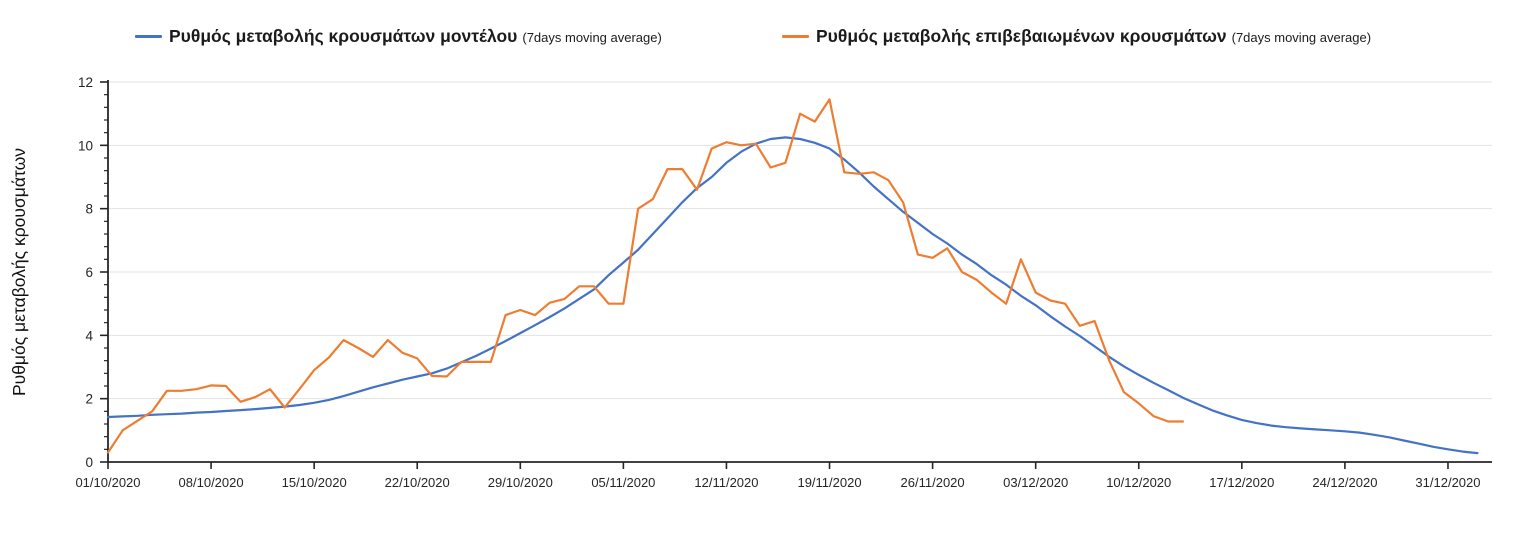 The height and width of the screenshot is (552, 1528). I want to click on legend-note-confirmed: (7days moving average), so click(1301, 37).